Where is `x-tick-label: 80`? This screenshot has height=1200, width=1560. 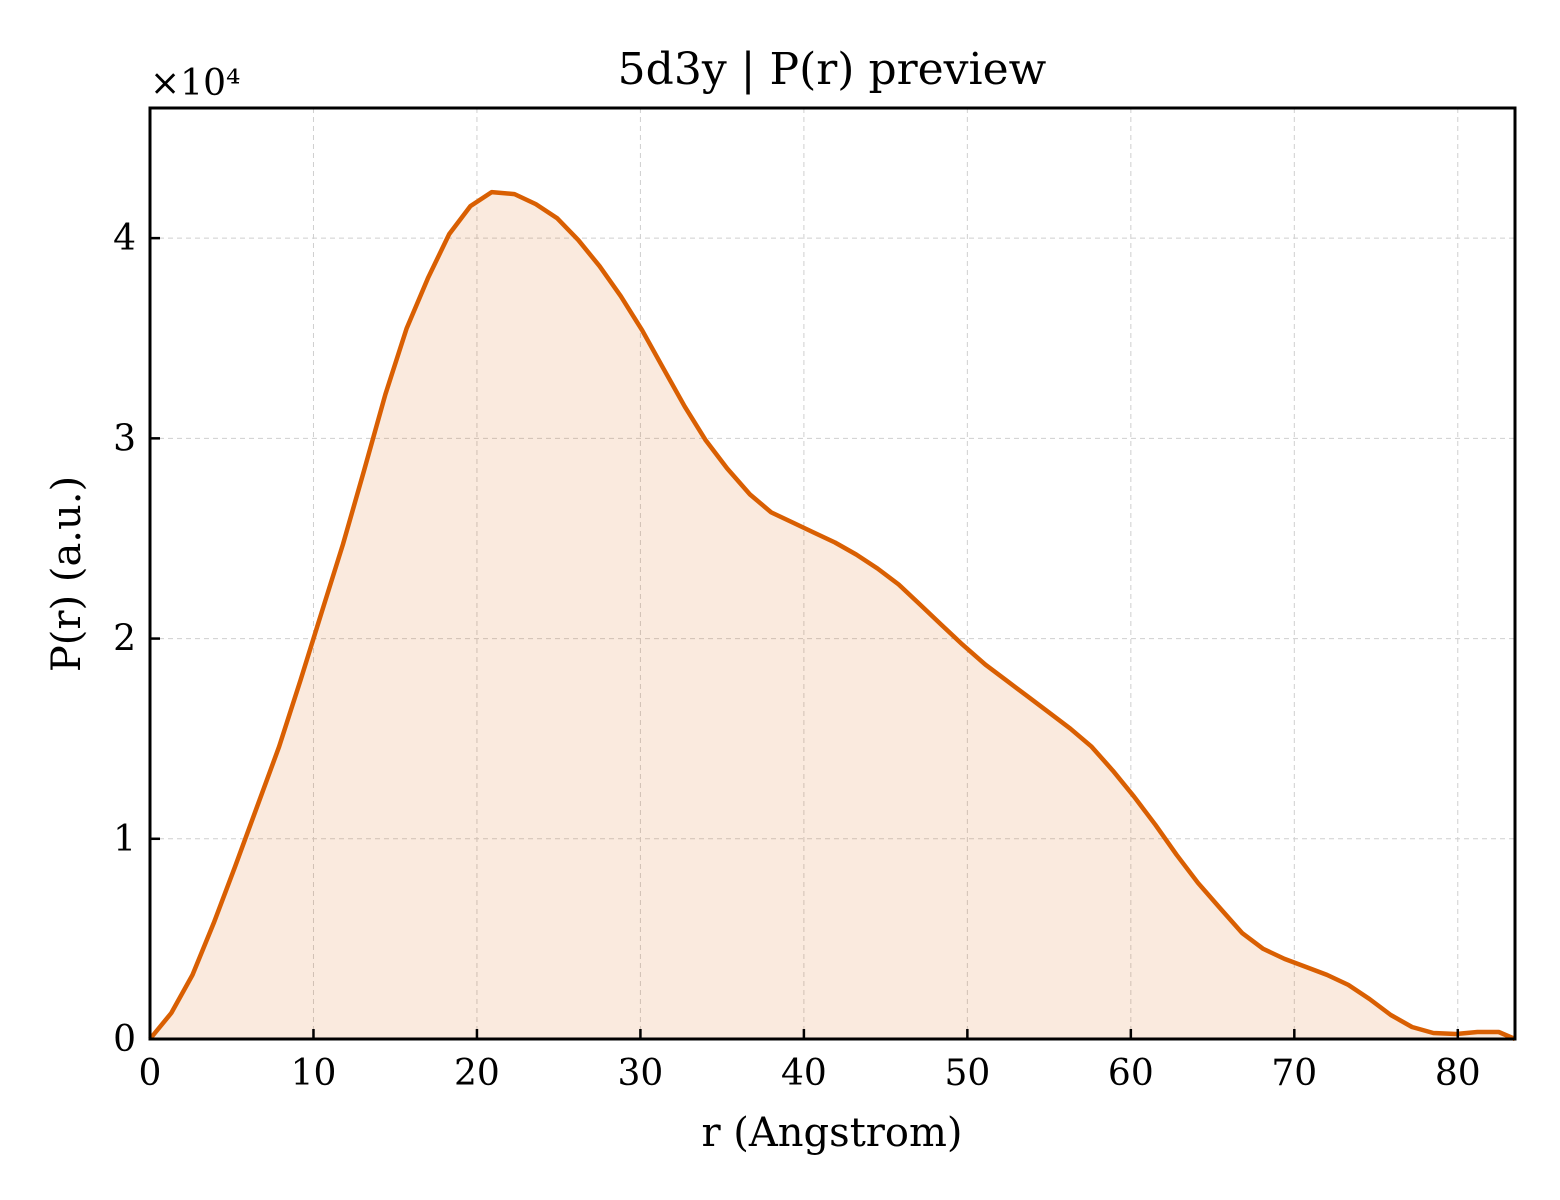
x-tick-label: 80 is located at coordinates (1458, 1073).